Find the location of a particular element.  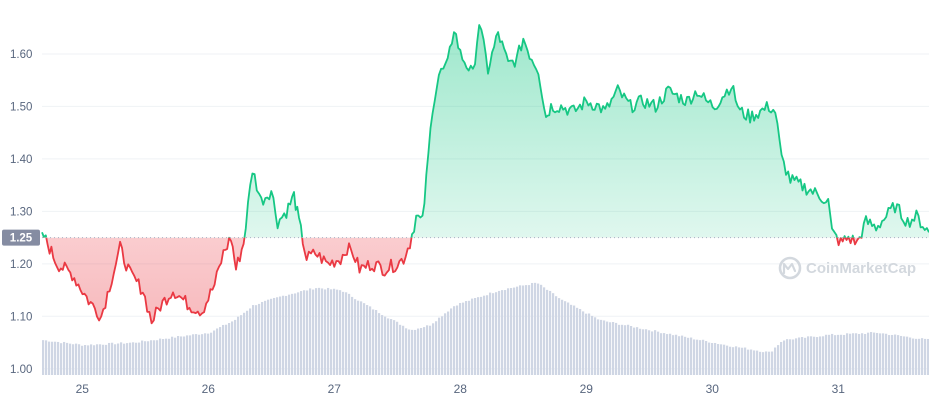

x-tick-label: 29 is located at coordinates (587, 389).